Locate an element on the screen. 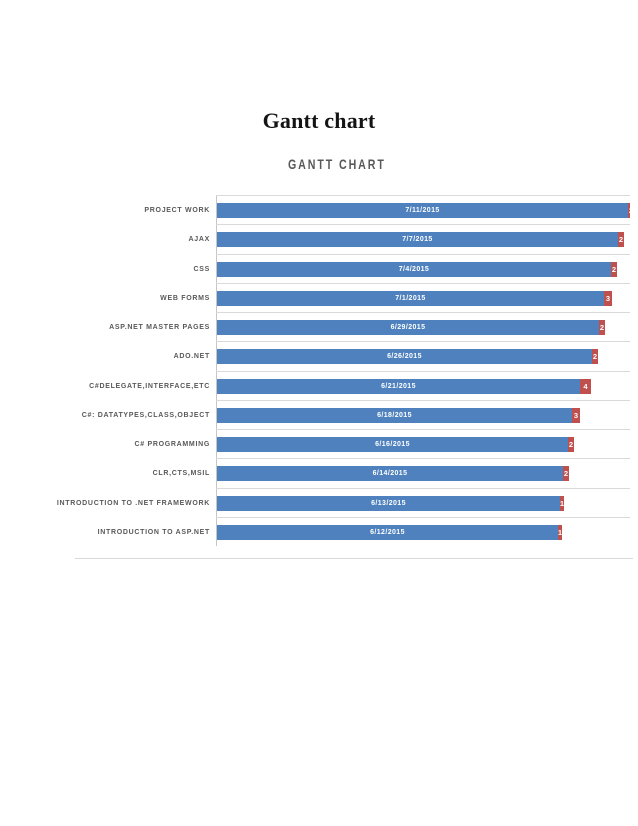 The width and height of the screenshot is (638, 826). task-bar: 6/29/2015 2 is located at coordinates (411, 327).